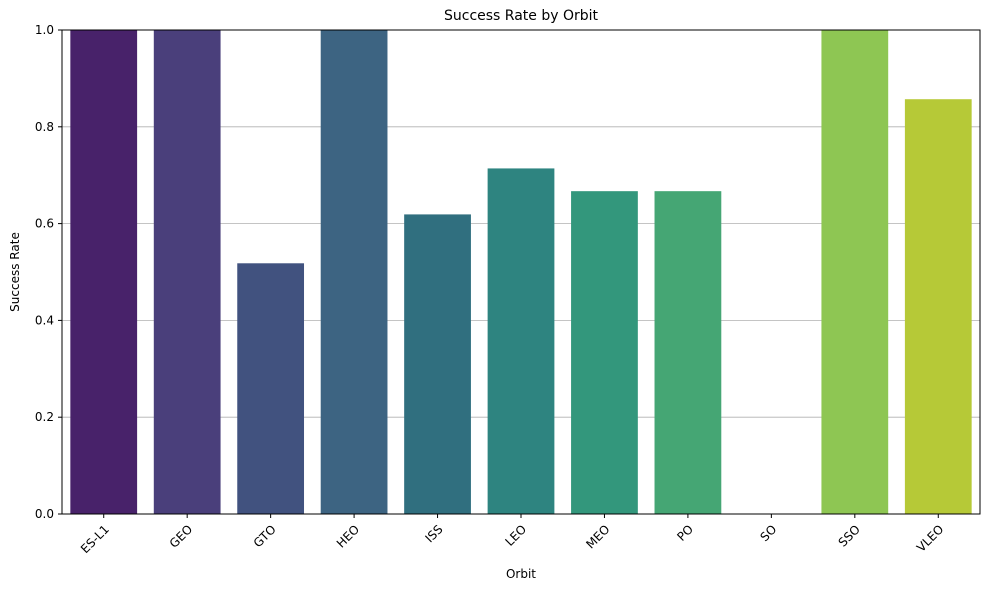  What do you see at coordinates (44, 224) in the screenshot?
I see `y-tick-label: 0.6` at bounding box center [44, 224].